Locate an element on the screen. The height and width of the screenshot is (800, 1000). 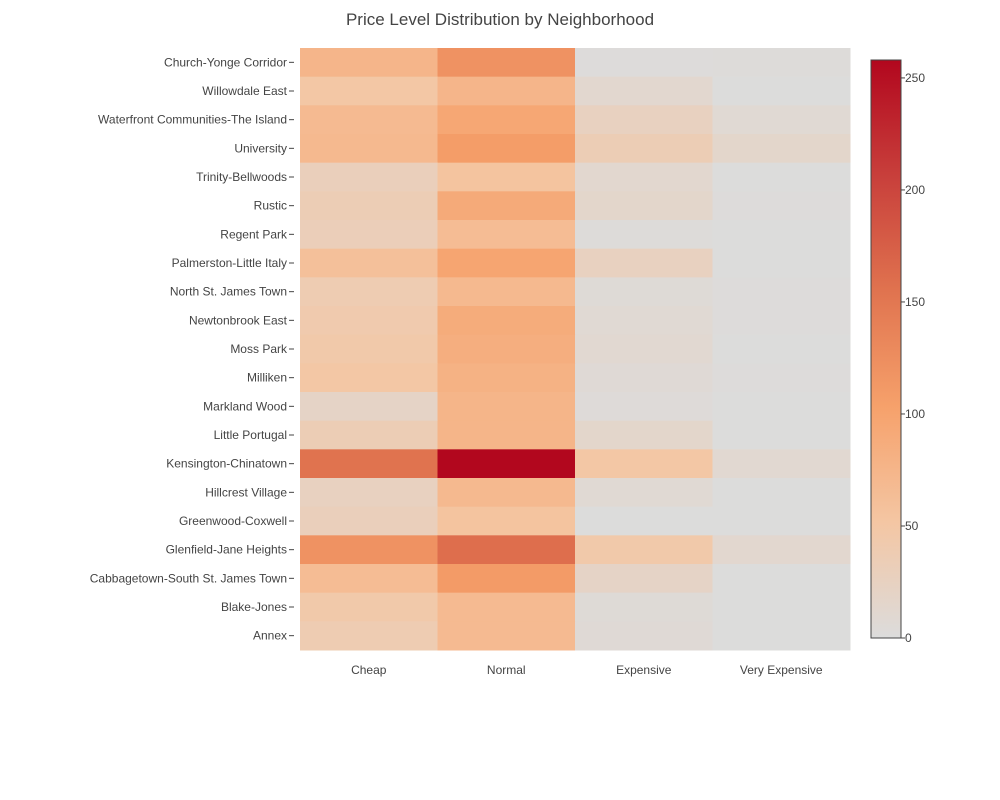
x-tick-label: Very Expensive is located at coordinates (781, 670).